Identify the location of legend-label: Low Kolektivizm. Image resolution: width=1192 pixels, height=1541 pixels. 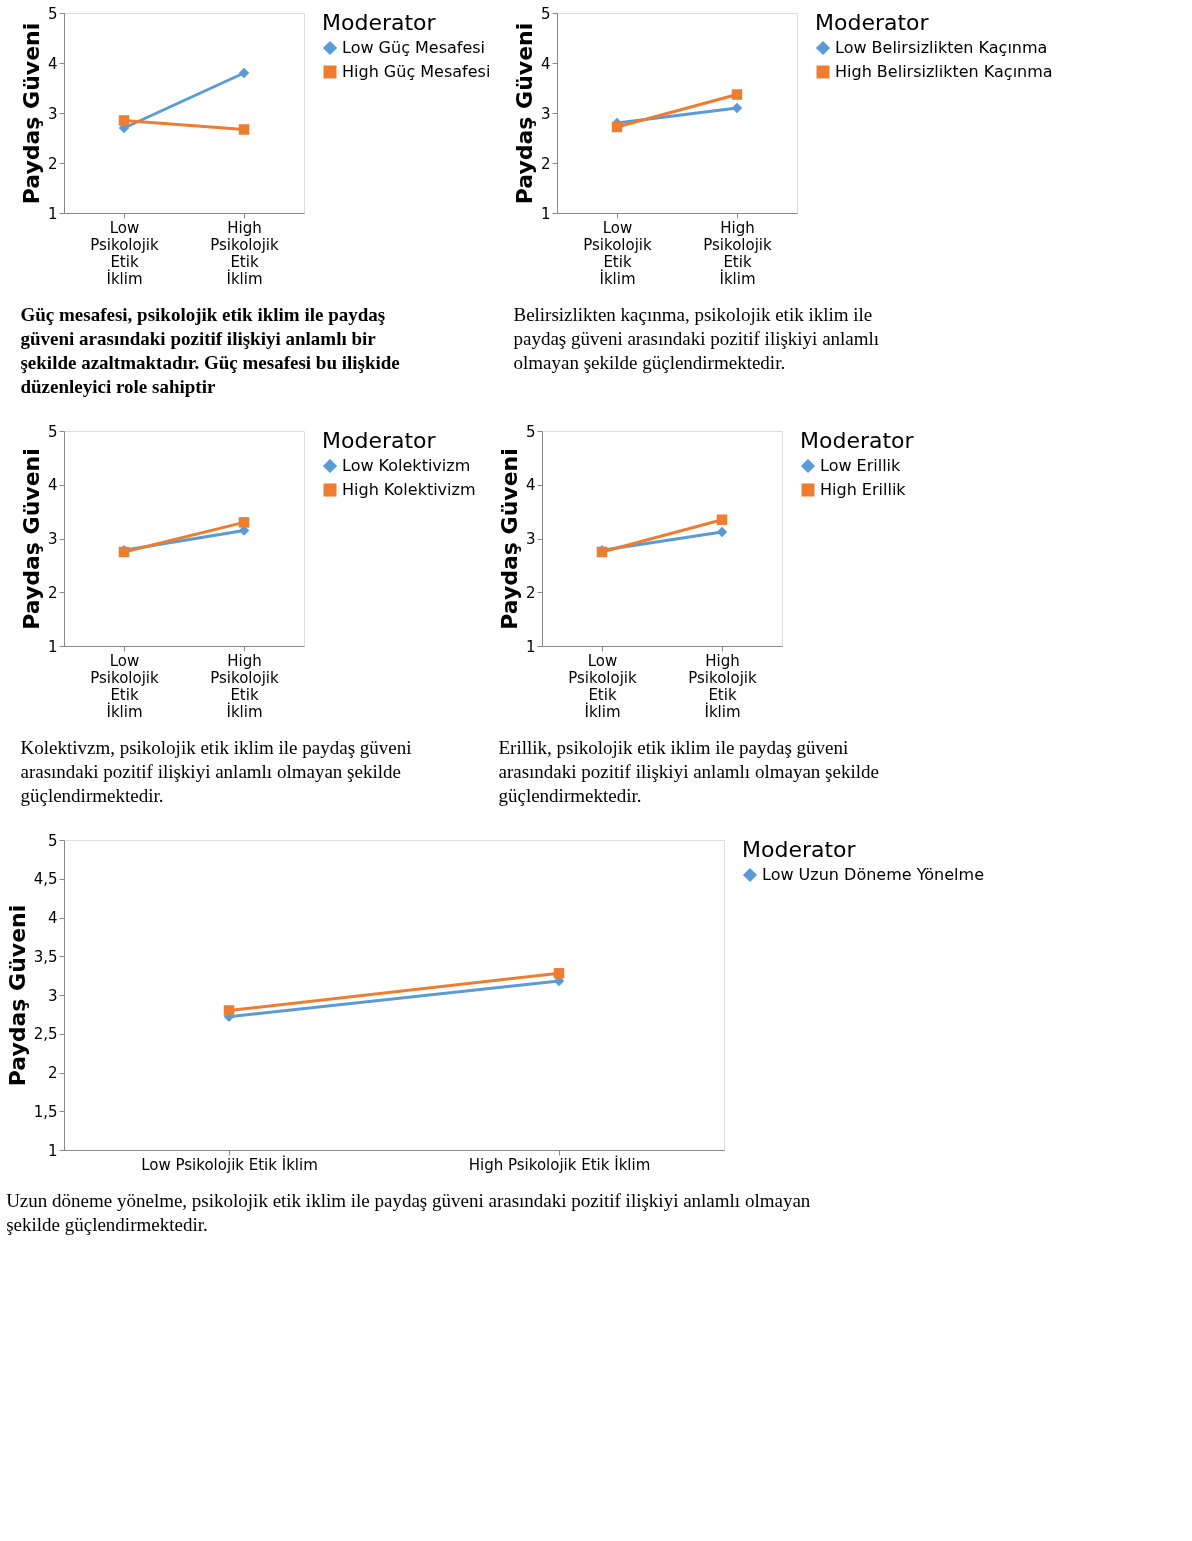
(406, 465).